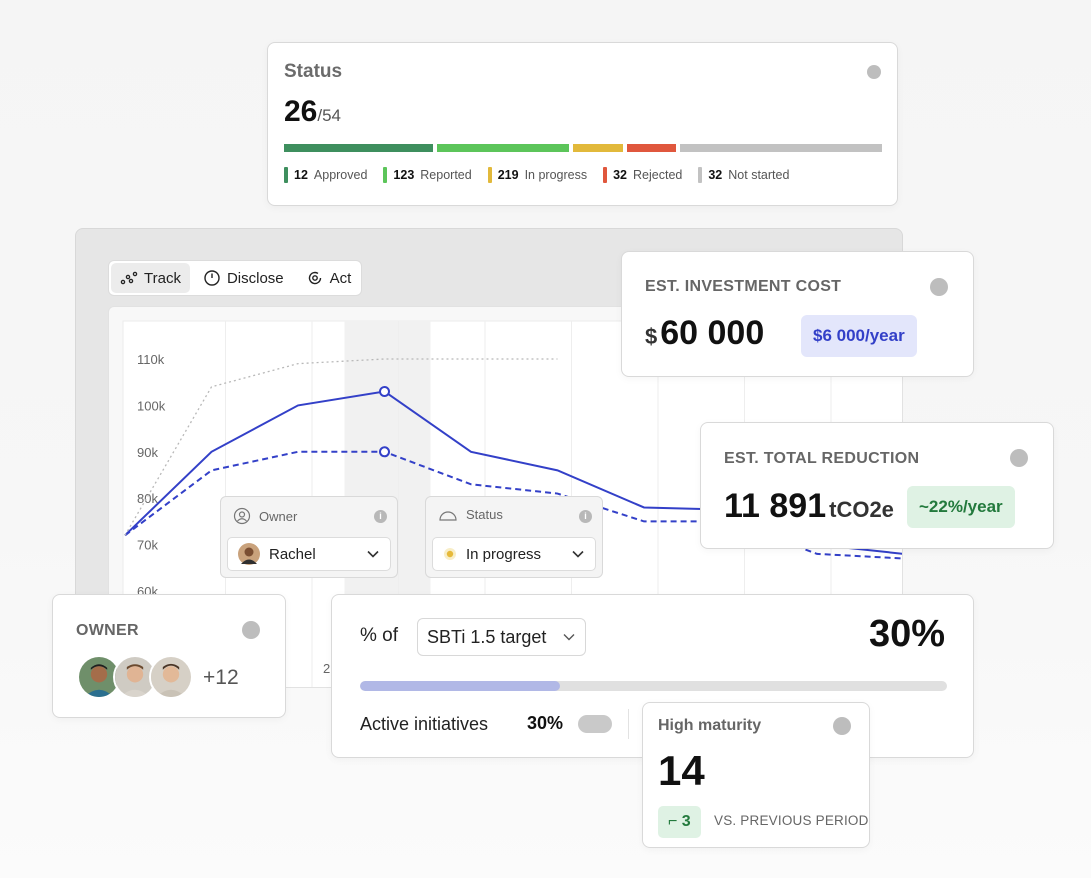 Image resolution: width=1091 pixels, height=878 pixels. What do you see at coordinates (329, 115) in the screenshot?
I see `status-total: /54` at bounding box center [329, 115].